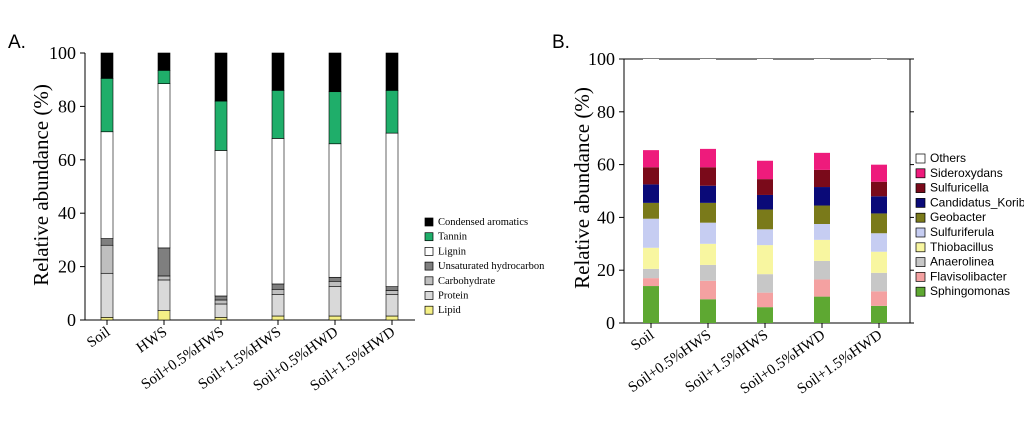  What do you see at coordinates (67, 160) in the screenshot?
I see `a-y-tick-label-60: 60` at bounding box center [67, 160].